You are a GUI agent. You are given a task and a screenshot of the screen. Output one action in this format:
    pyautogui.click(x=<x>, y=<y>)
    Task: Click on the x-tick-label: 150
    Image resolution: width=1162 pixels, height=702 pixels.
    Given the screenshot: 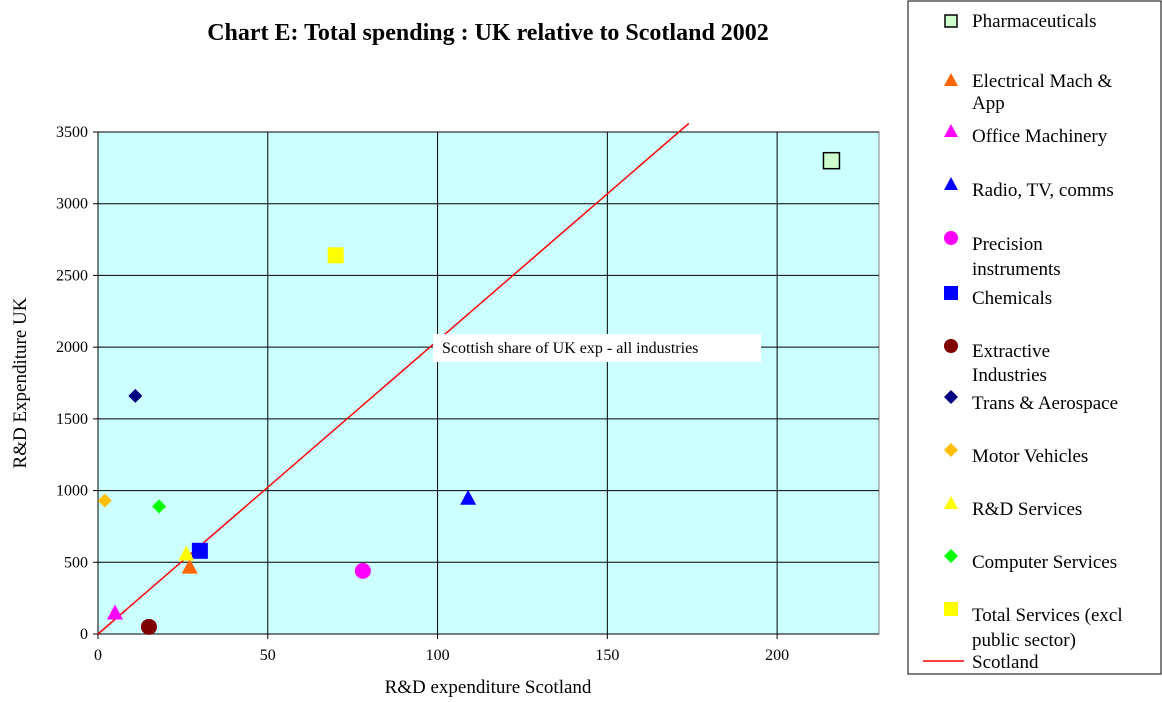 What is the action you would take?
    pyautogui.click(x=607, y=655)
    